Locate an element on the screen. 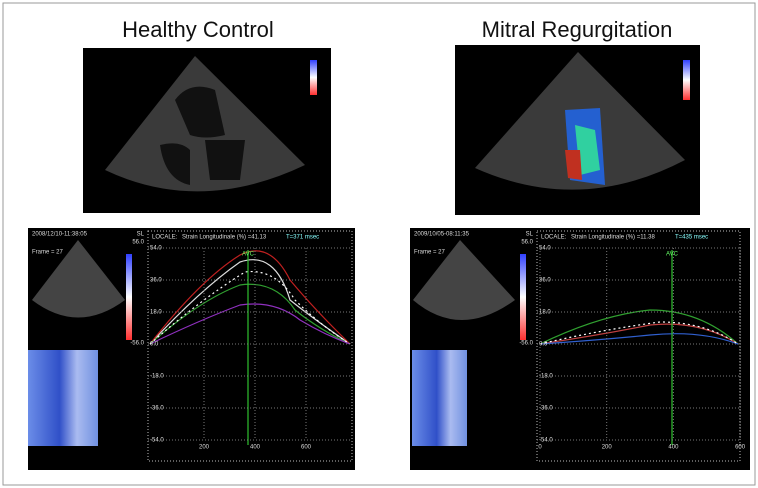  echo-chambers is located at coordinates (202, 135).